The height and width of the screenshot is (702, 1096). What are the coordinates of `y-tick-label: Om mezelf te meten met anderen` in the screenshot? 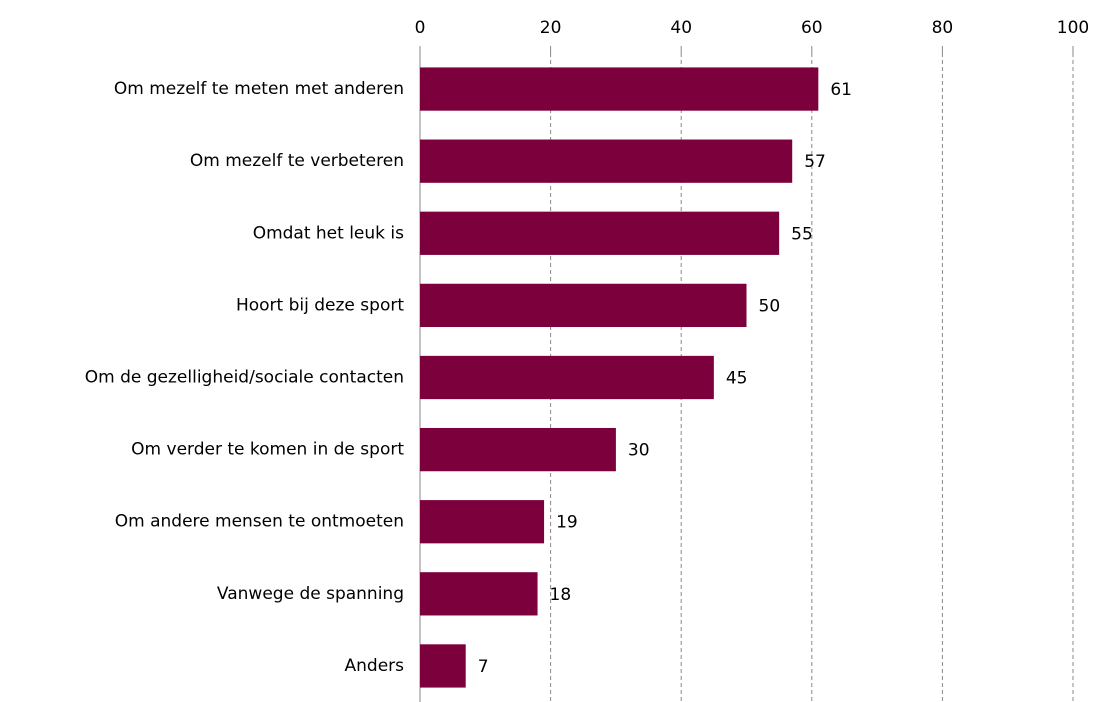 It's located at (259, 89).